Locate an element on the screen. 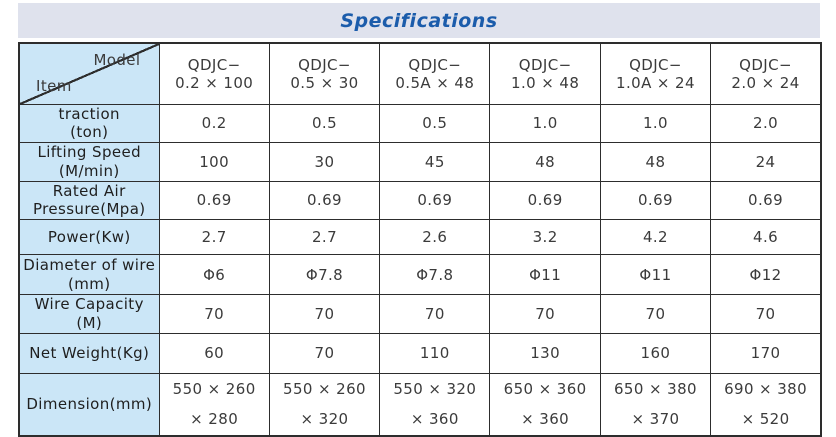 Image resolution: width=836 pixels, height=437 pixels. column-header-1: QDJC− 0.2 × 100 is located at coordinates (214, 73).